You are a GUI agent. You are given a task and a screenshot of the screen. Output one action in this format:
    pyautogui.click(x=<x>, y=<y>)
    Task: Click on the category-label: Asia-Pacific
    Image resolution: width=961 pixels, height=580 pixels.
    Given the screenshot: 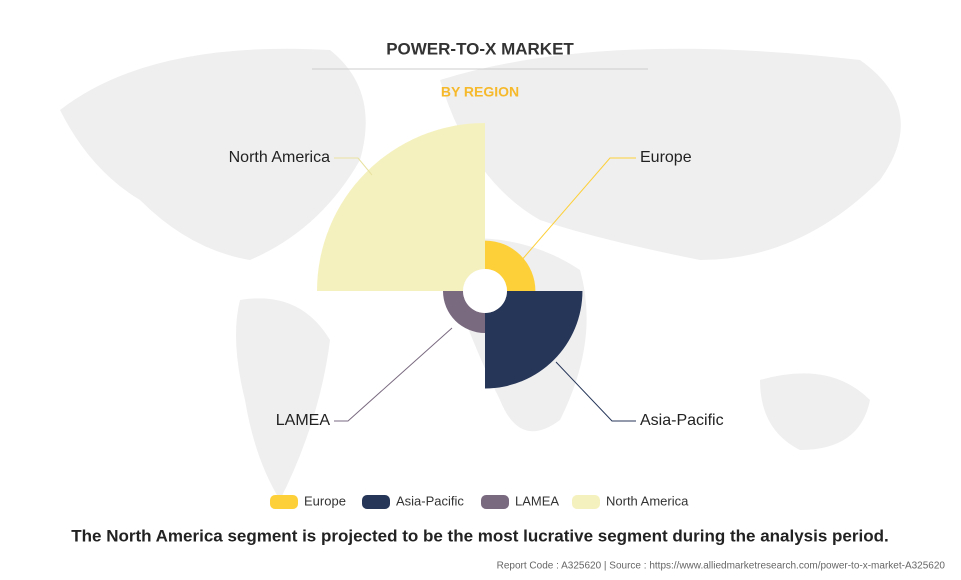 What is the action you would take?
    pyautogui.click(x=682, y=420)
    